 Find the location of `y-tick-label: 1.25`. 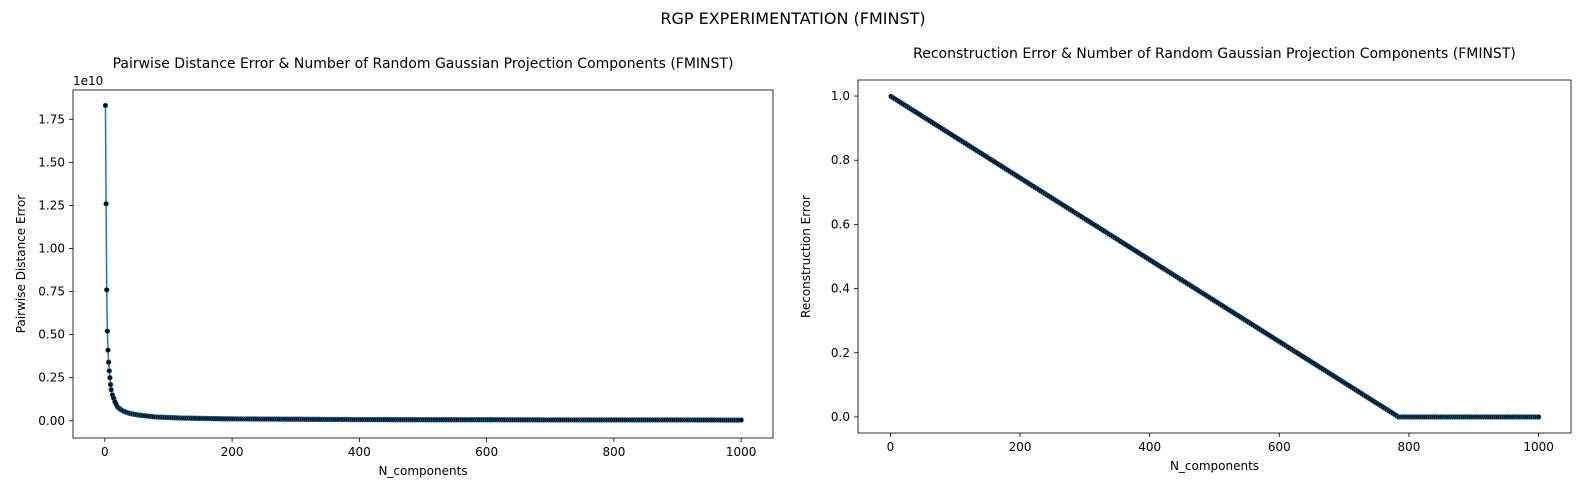

y-tick-label: 1.25 is located at coordinates (51, 205).